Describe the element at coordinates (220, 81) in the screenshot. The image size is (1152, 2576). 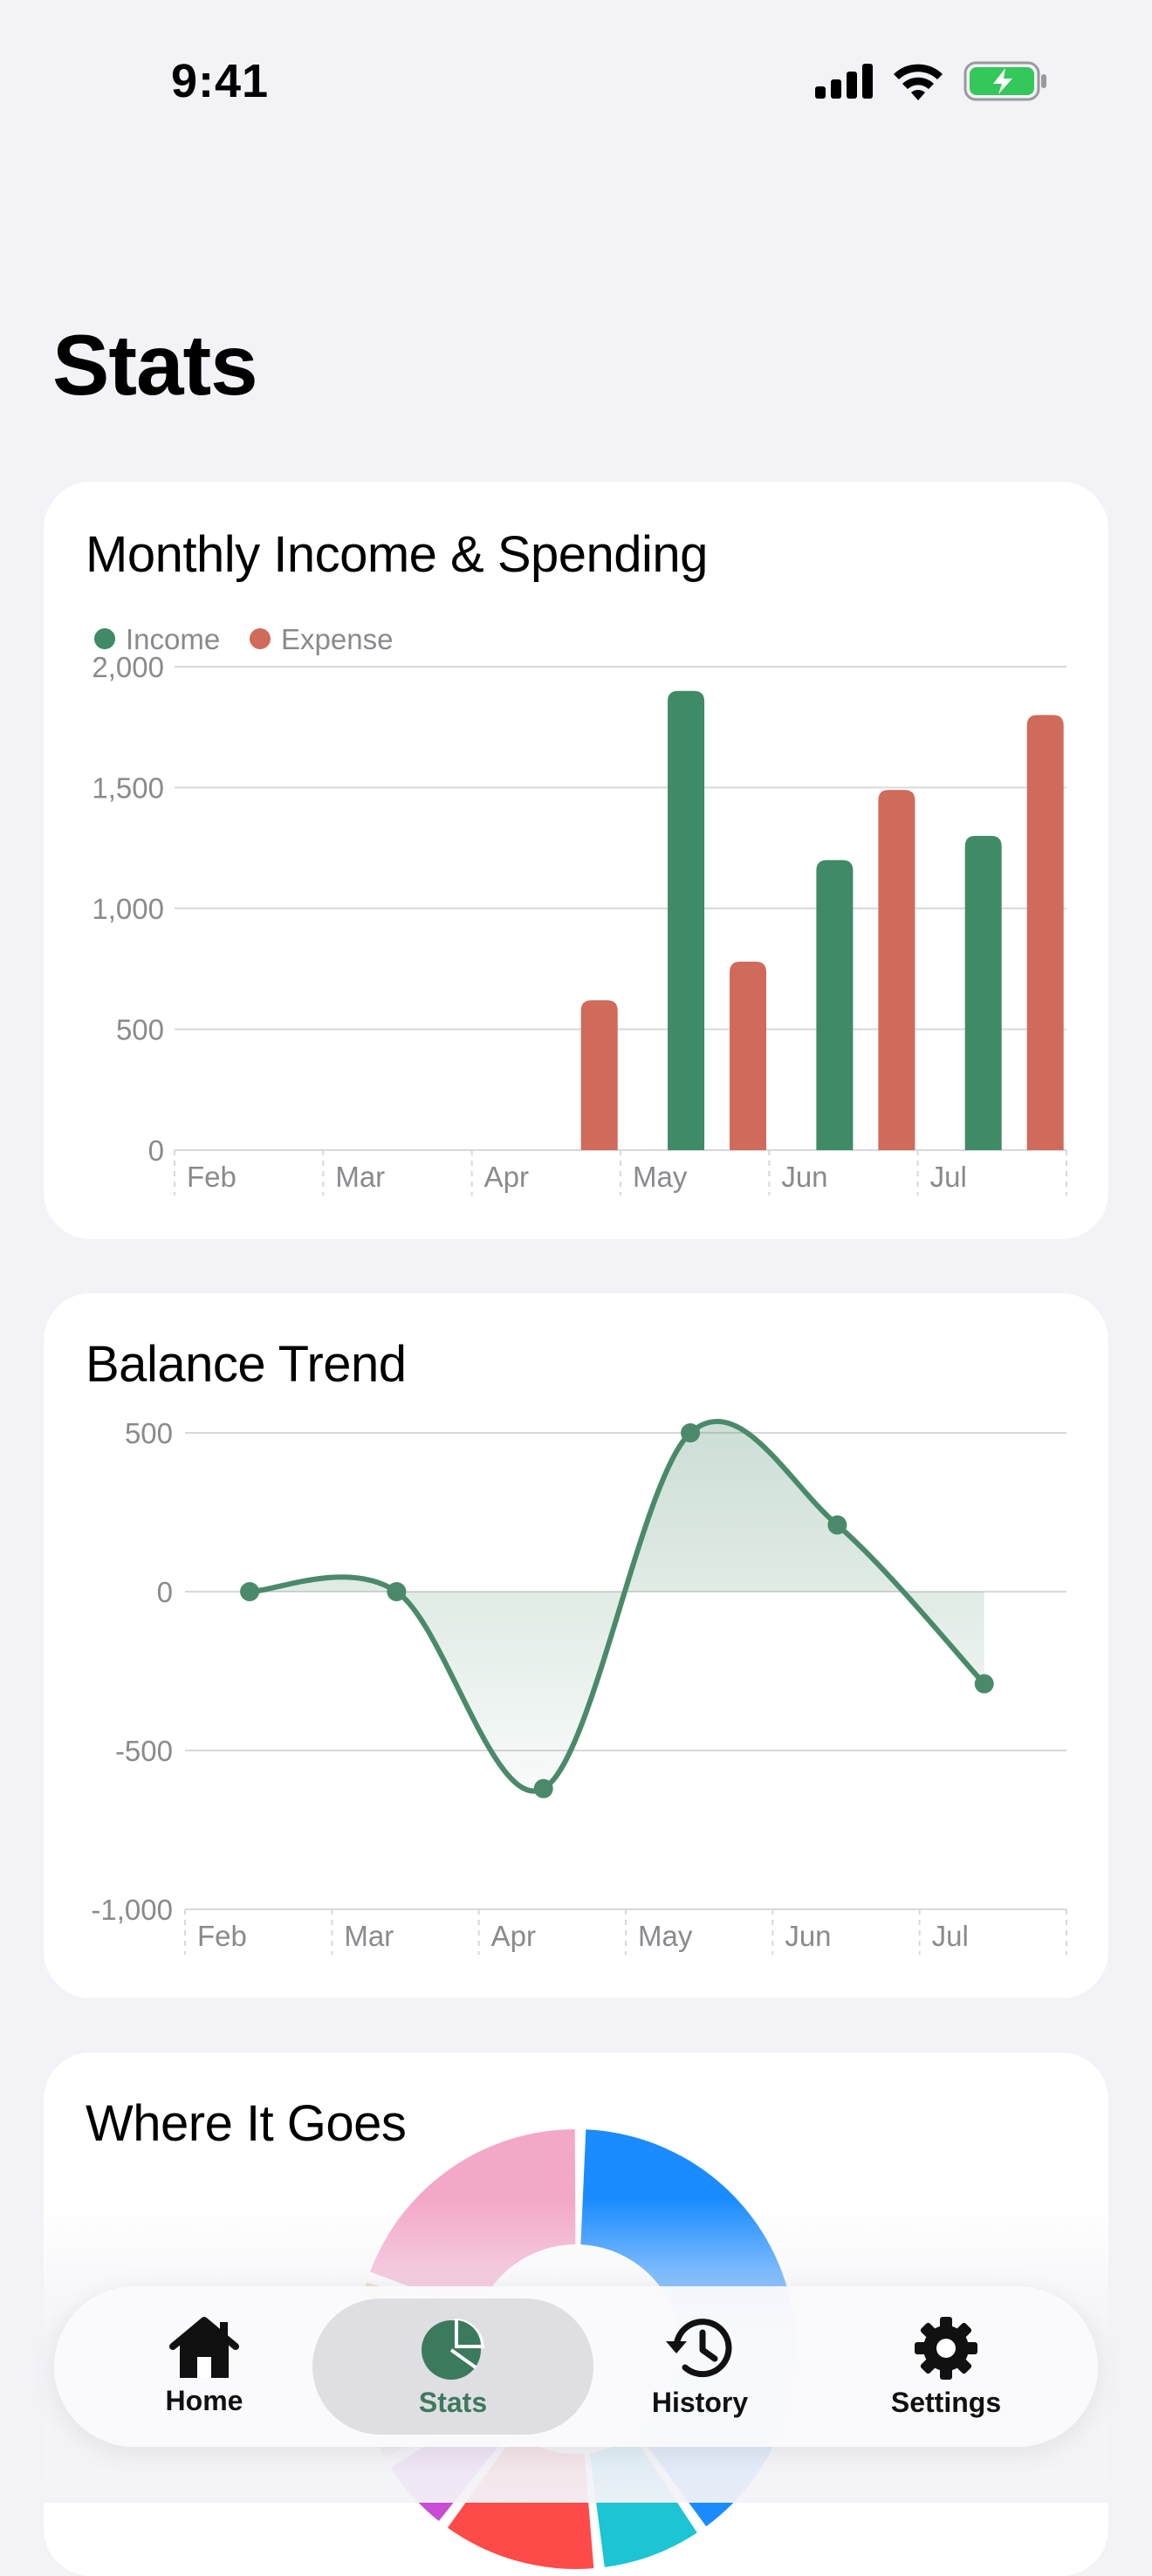
I see `status-time: 9:41` at that location.